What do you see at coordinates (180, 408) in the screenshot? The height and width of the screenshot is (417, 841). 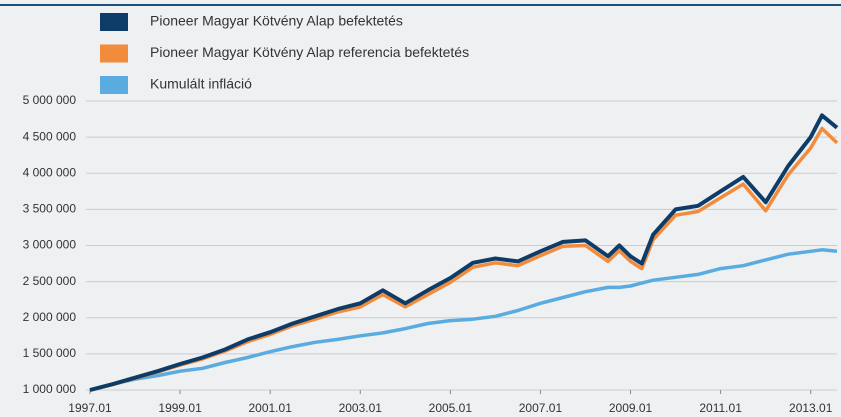 I see `x-tick-label: 1999.01` at bounding box center [180, 408].